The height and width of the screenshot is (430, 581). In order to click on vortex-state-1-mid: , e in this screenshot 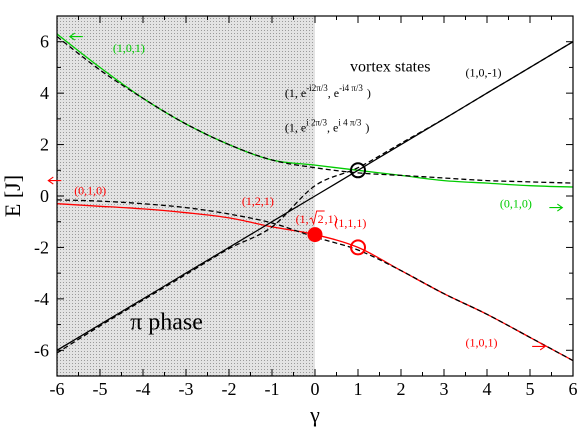, I will do `click(333, 93)`.